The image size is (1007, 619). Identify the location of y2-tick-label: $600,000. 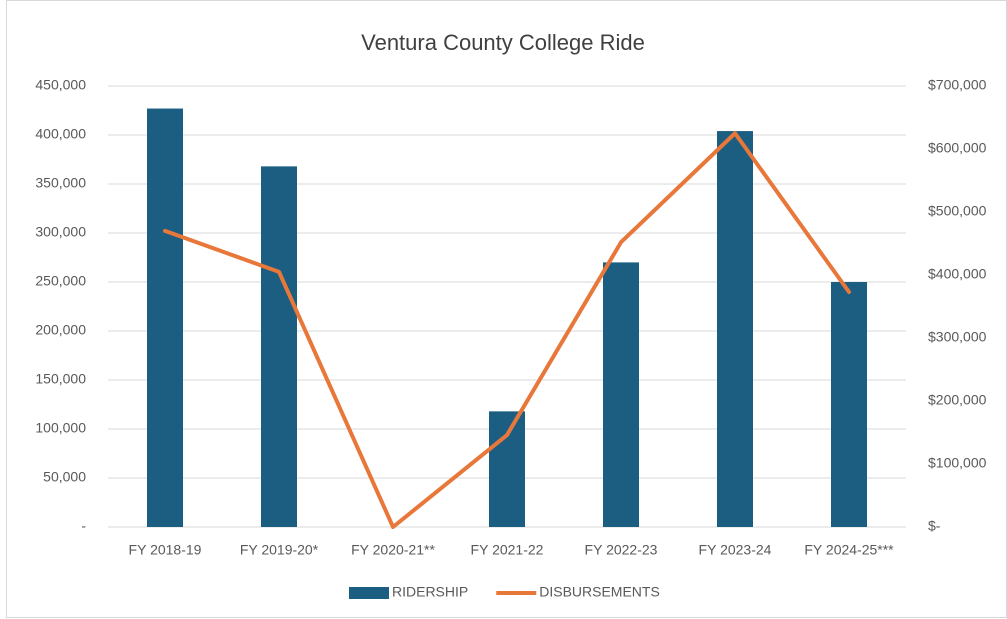
(957, 148).